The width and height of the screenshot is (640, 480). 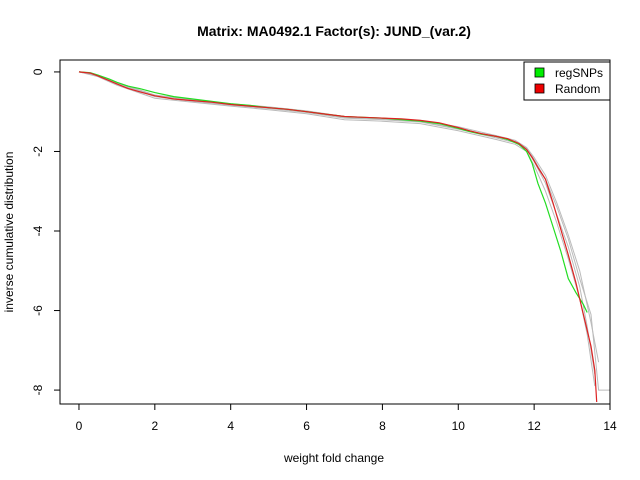 What do you see at coordinates (567, 81) in the screenshot?
I see `legend: regSNPs Random` at bounding box center [567, 81].